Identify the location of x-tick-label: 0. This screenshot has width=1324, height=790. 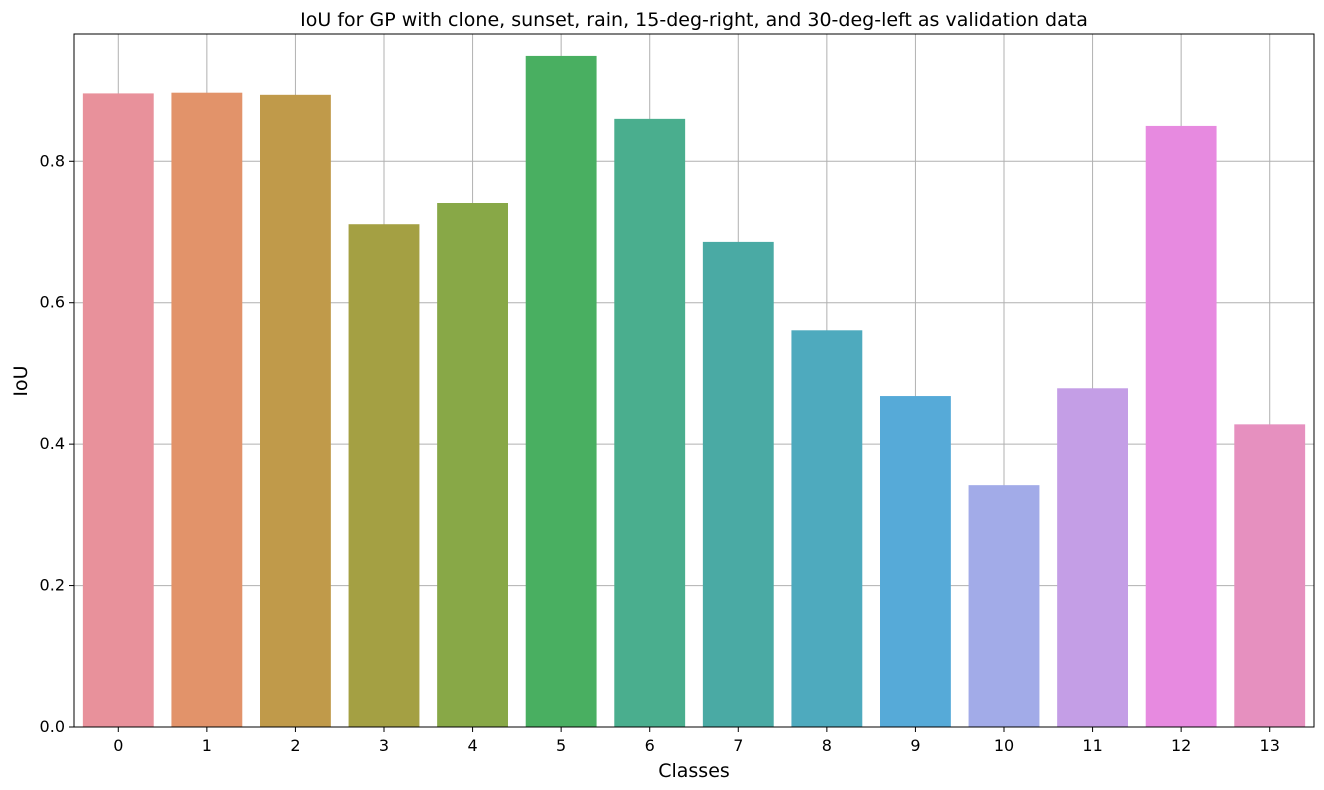
(118, 745).